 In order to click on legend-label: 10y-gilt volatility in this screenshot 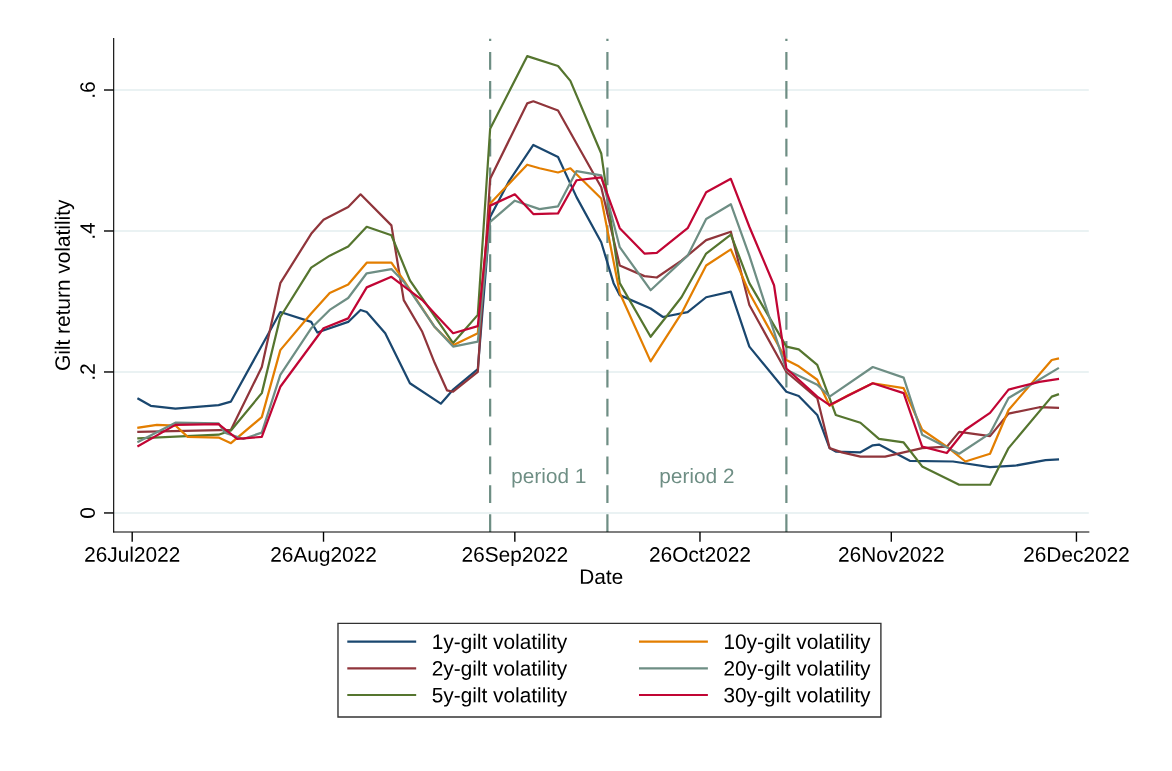, I will do `click(798, 643)`.